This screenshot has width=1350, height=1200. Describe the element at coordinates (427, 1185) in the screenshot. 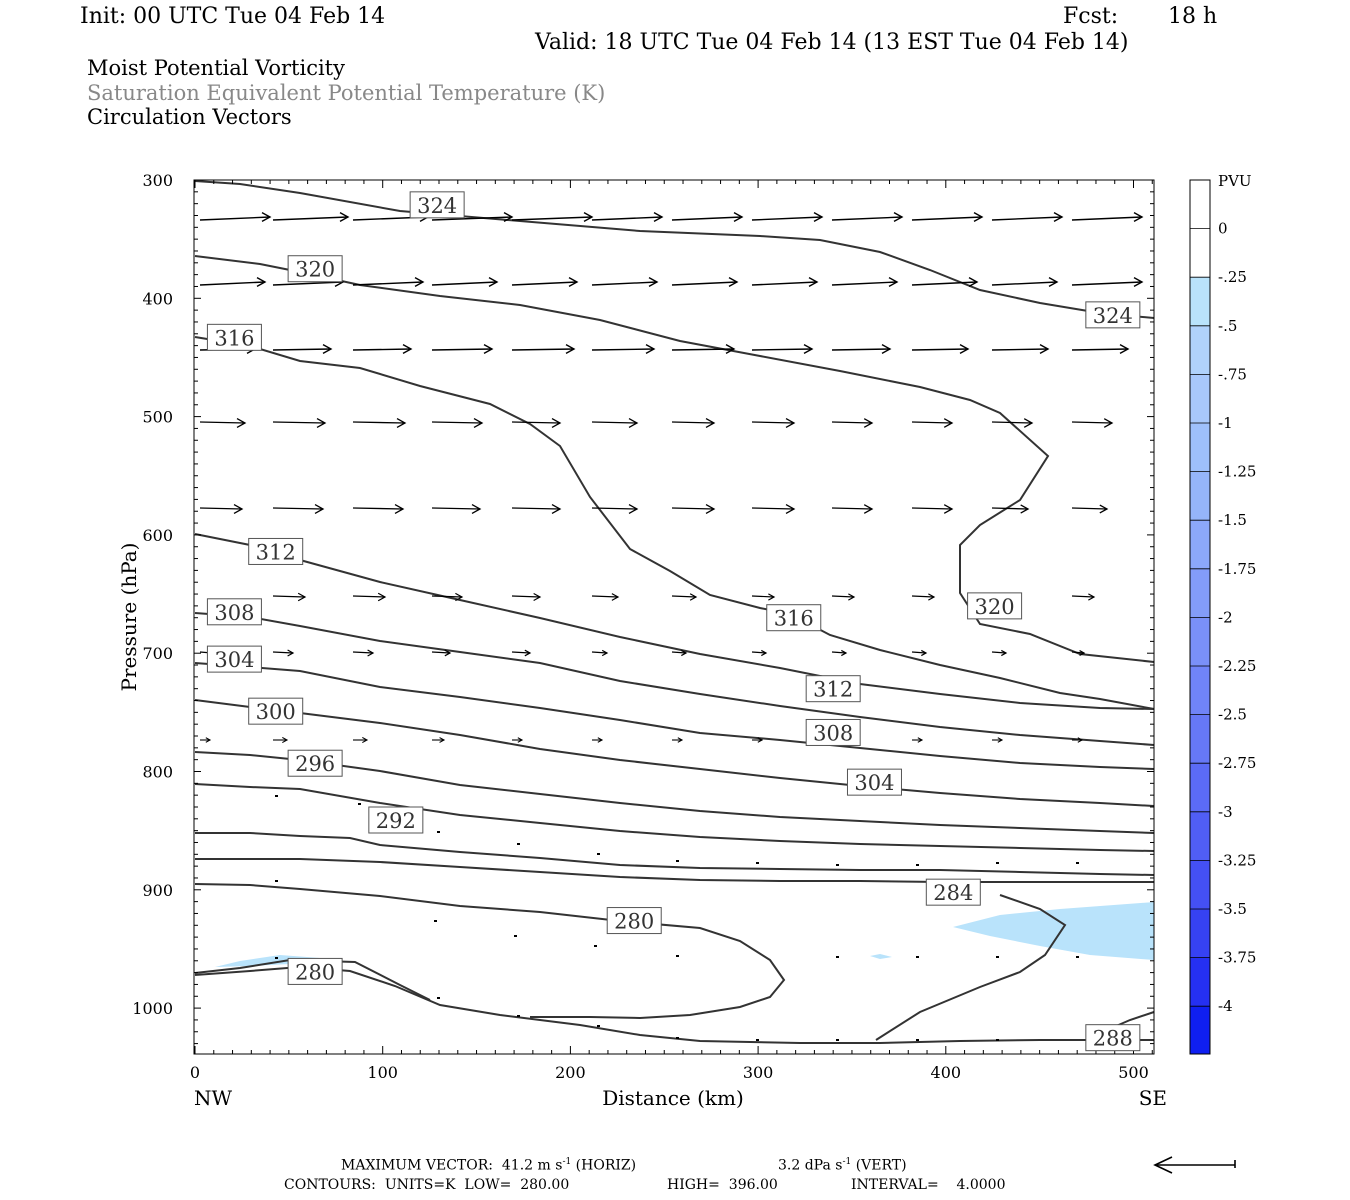

I see `footer-contours: CONTOURS: UNITS=K LOW= 280.00` at that location.